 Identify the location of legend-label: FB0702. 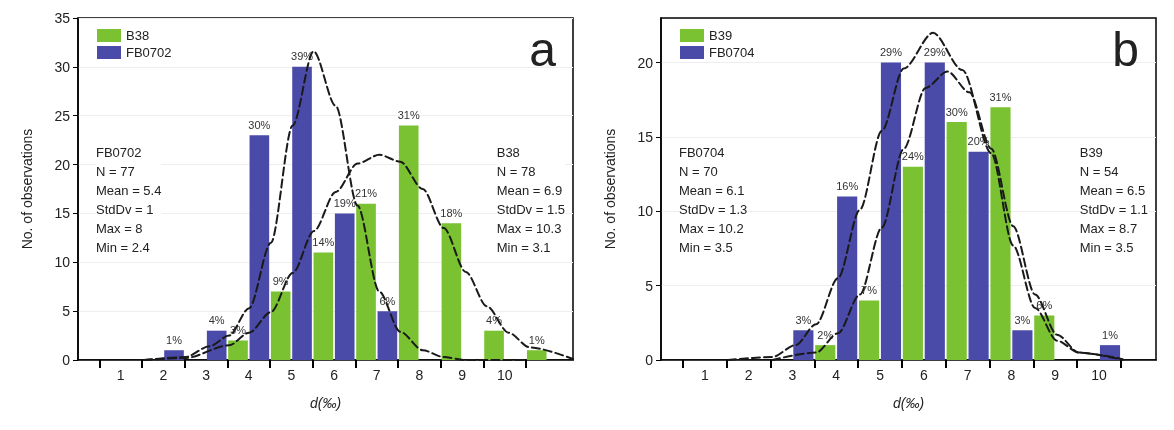
(149, 52).